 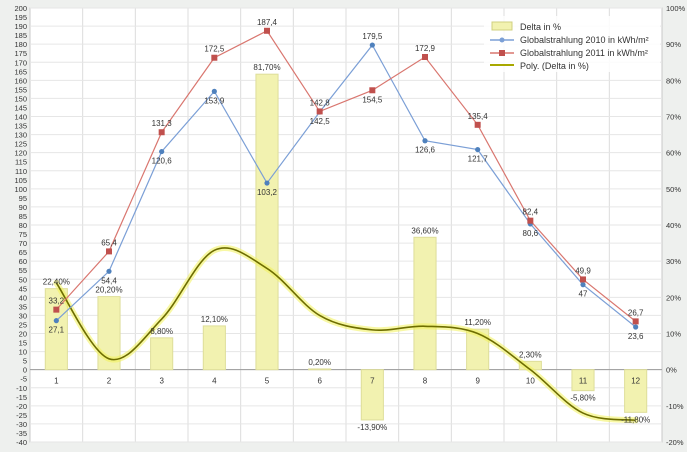 What do you see at coordinates (635, 381) in the screenshot?
I see `x-tick-label: 12` at bounding box center [635, 381].